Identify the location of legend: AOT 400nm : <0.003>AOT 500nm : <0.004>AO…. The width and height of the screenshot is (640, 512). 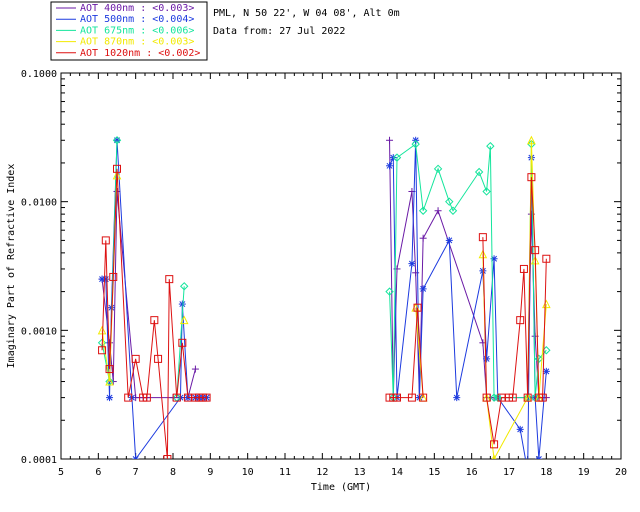
(129, 31).